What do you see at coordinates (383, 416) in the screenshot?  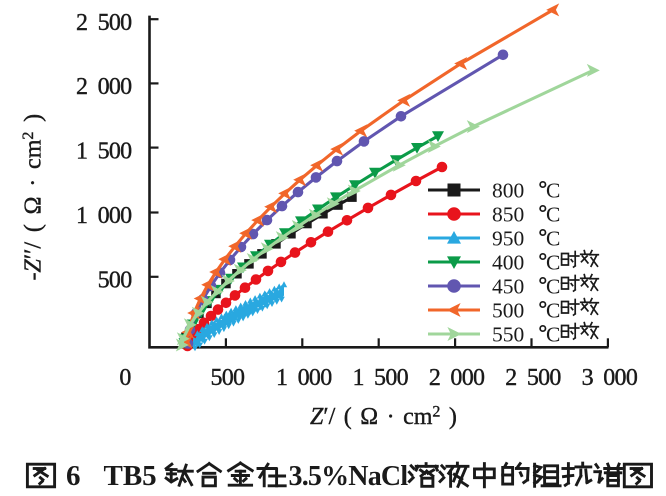 I see `svg-text: Z′/ ( Ω · cm2 )` at bounding box center [383, 416].